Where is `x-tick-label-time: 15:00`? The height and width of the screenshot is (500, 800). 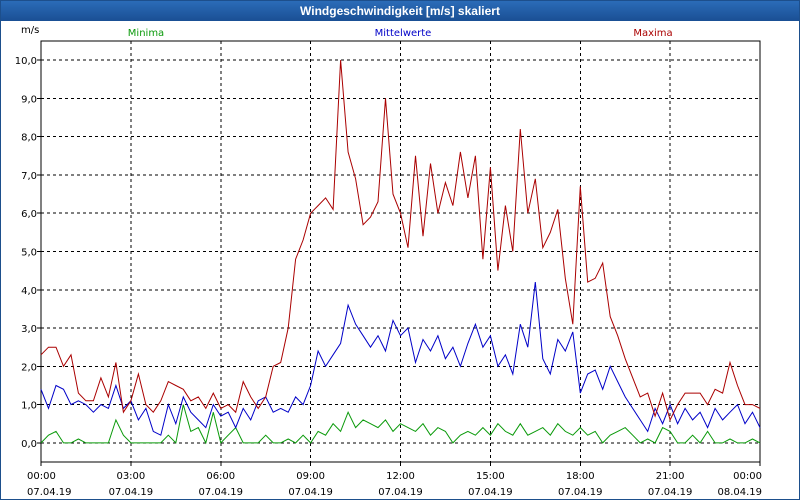 x-tick-label-time: 15:00 is located at coordinates (490, 476).